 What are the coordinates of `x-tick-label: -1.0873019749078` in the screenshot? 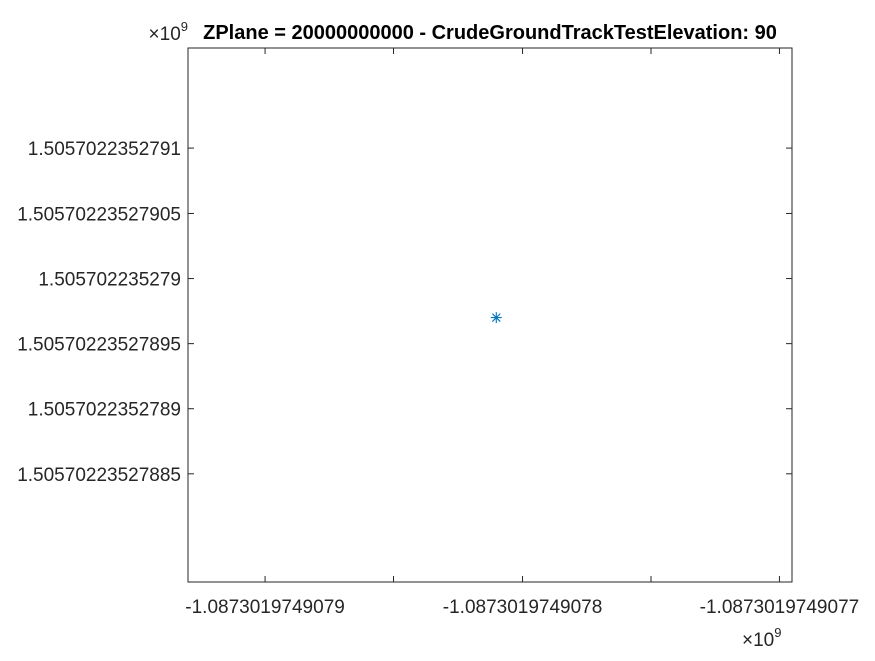 It's located at (523, 607).